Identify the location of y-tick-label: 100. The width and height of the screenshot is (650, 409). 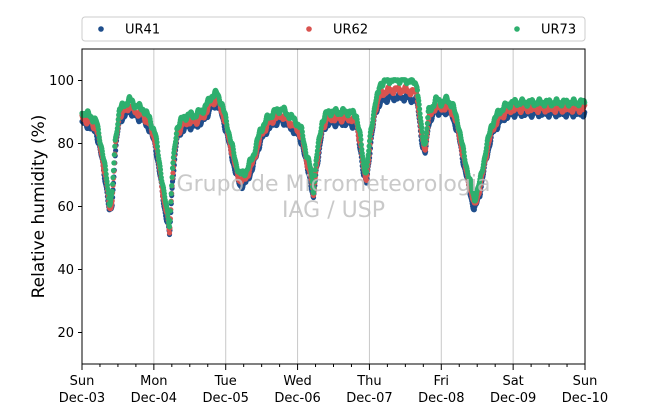
(61, 81).